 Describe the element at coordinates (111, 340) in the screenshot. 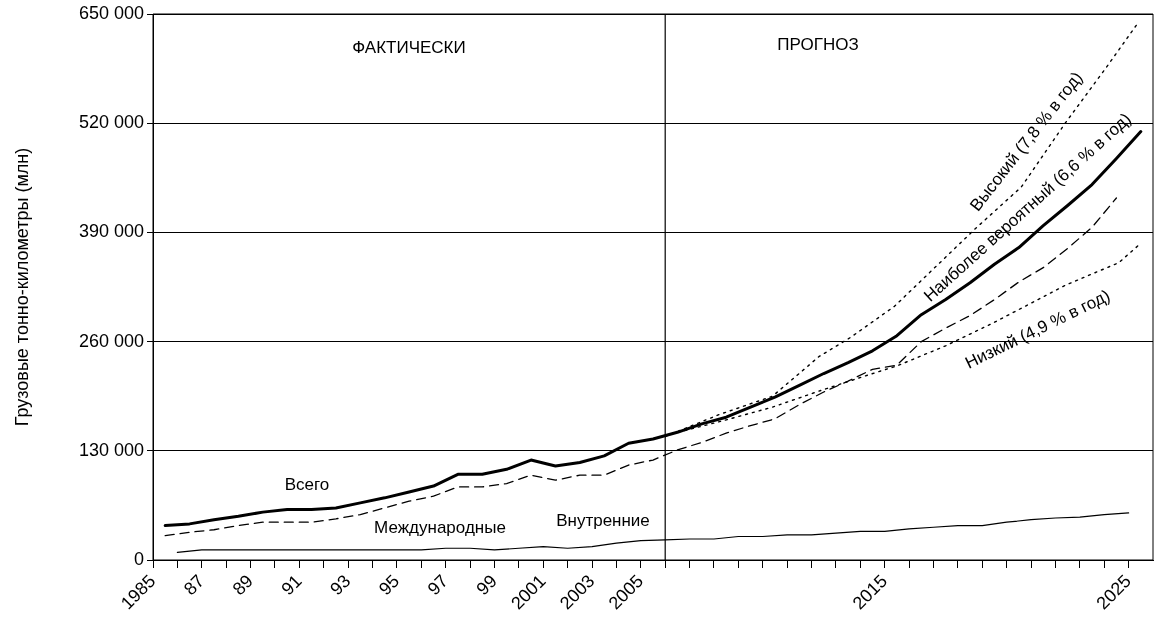

I see `y-tick-label: 260 000` at that location.